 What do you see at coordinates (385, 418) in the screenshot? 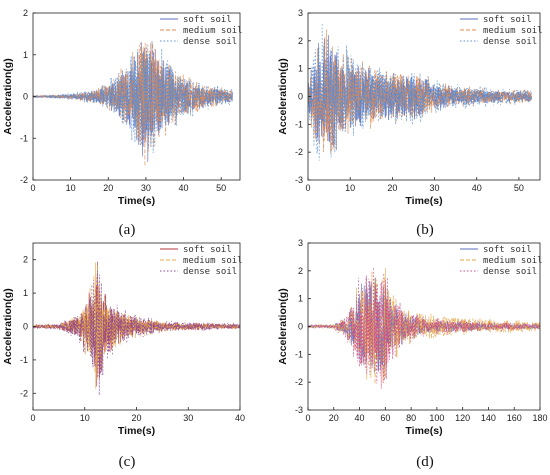
I see `x-tick-label: 60` at bounding box center [385, 418].